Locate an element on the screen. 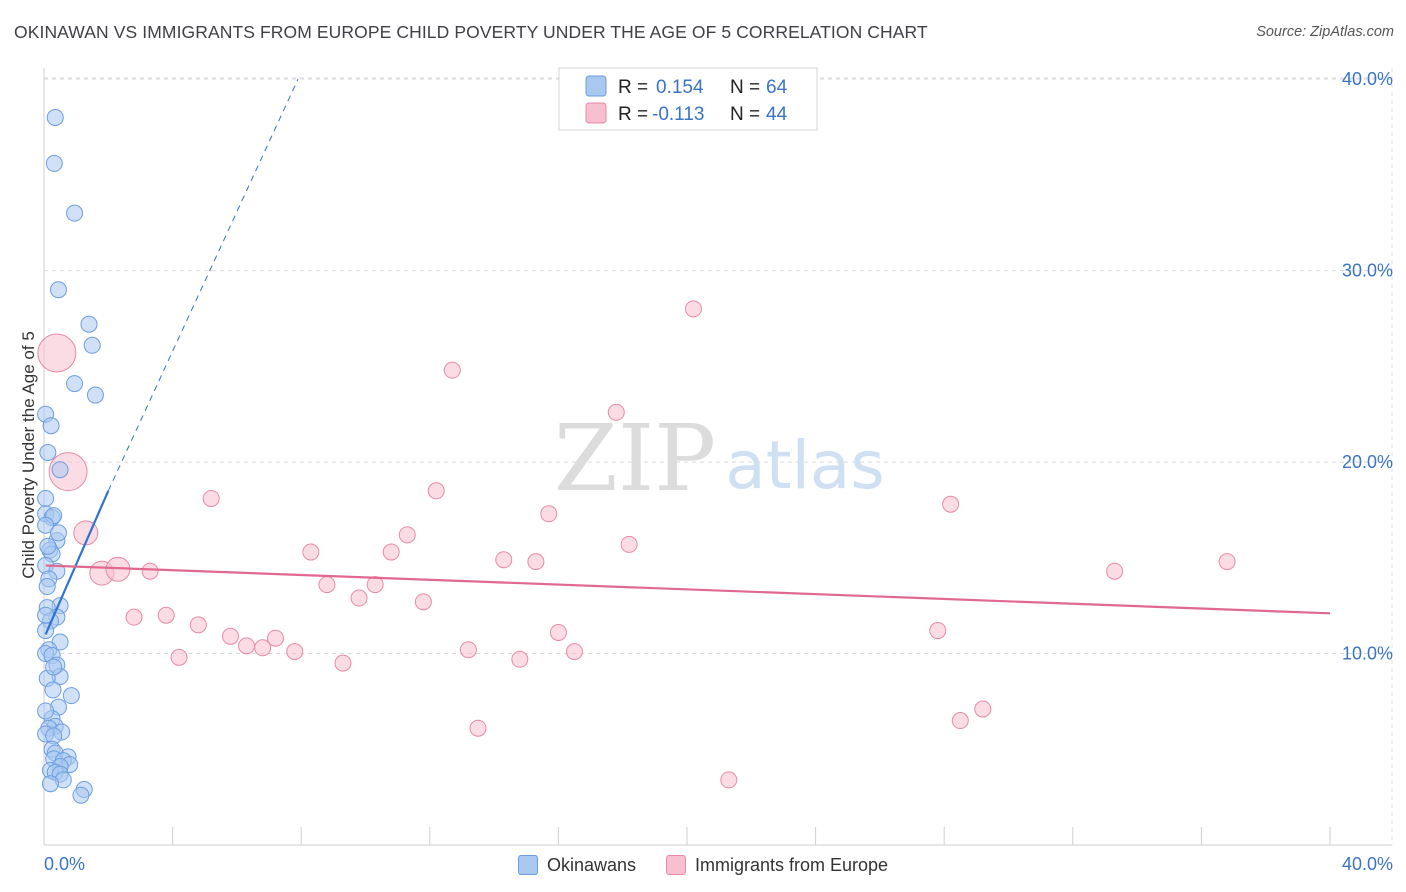  legend-swatch-pink is located at coordinates (596, 113).